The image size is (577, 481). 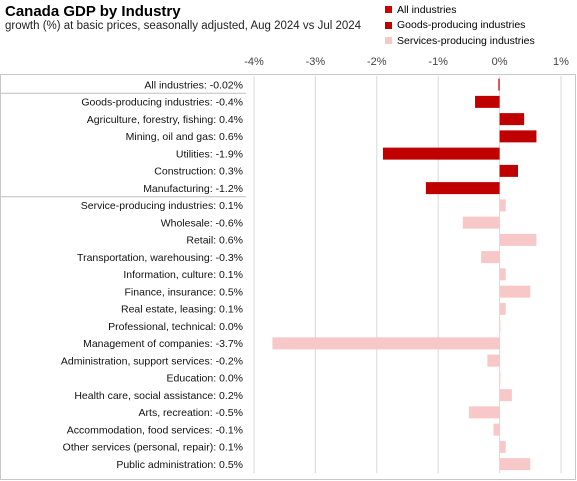 What do you see at coordinates (209, 154) in the screenshot?
I see `category-label: Utilities: -1.9%` at bounding box center [209, 154].